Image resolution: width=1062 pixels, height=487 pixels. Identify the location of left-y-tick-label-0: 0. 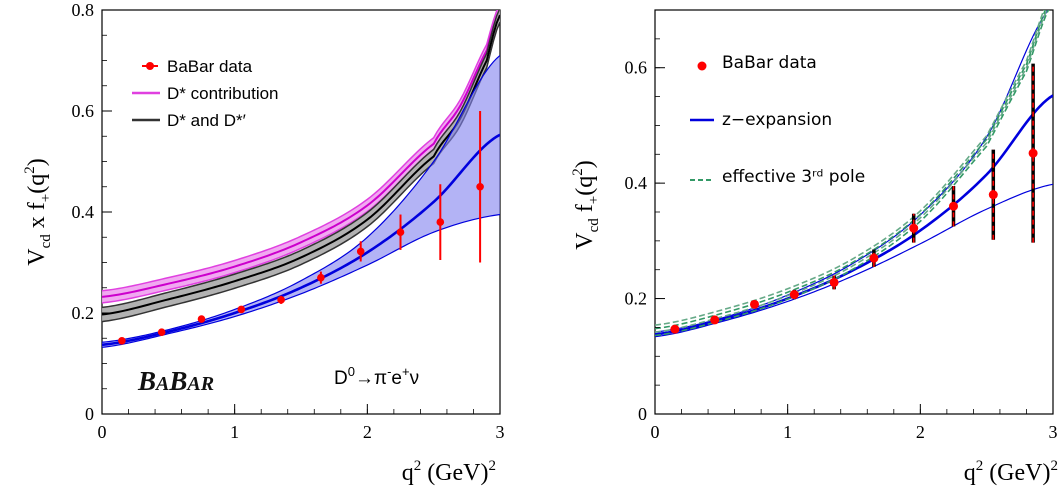
(89, 414).